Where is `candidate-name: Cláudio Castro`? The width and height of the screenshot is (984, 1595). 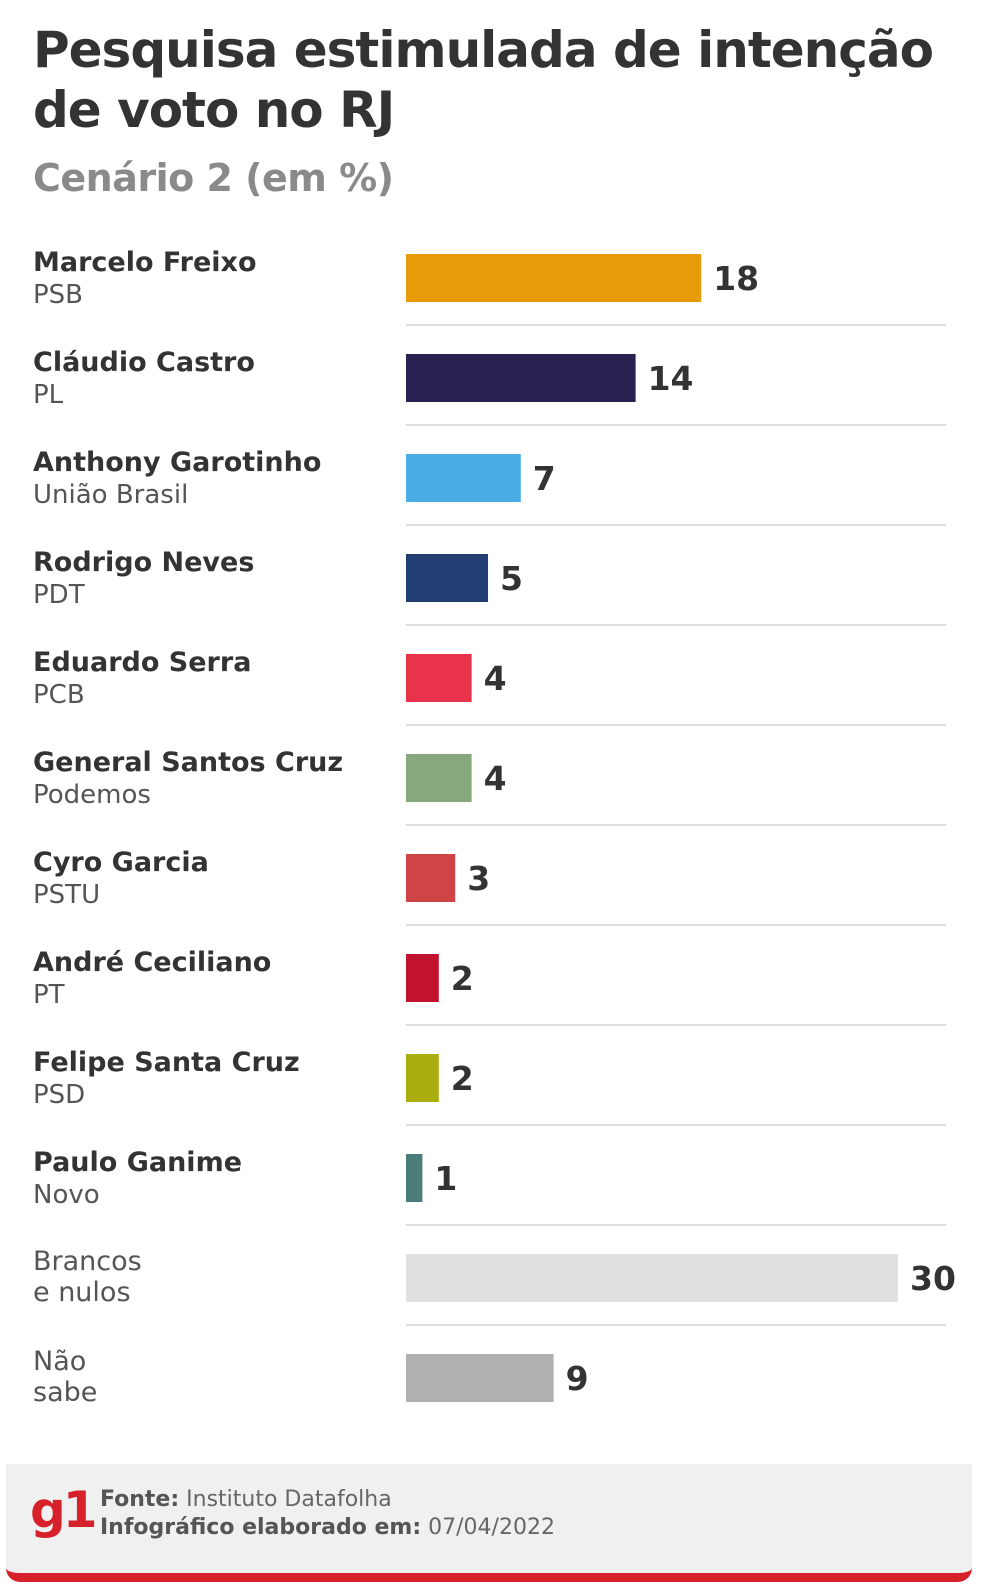 candidate-name: Cláudio Castro is located at coordinates (144, 362).